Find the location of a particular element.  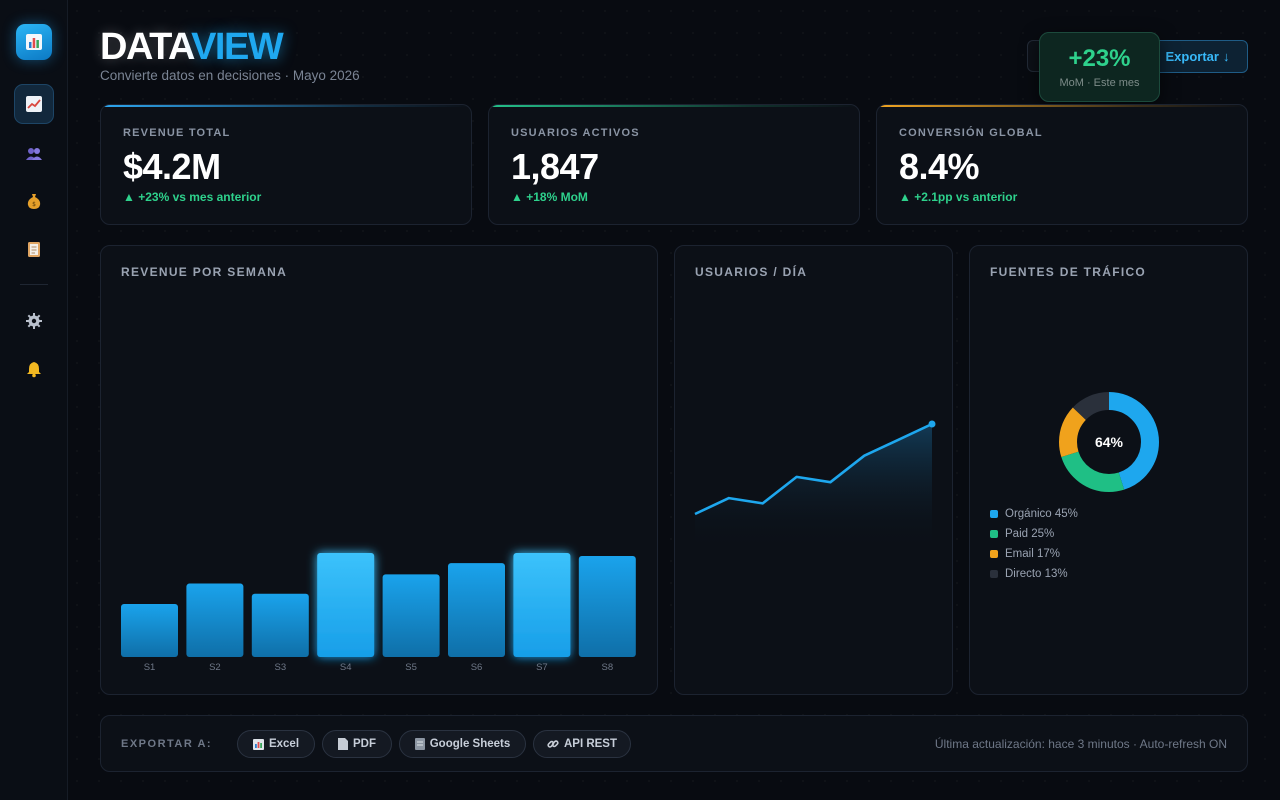

logo is located at coordinates (34, 42).